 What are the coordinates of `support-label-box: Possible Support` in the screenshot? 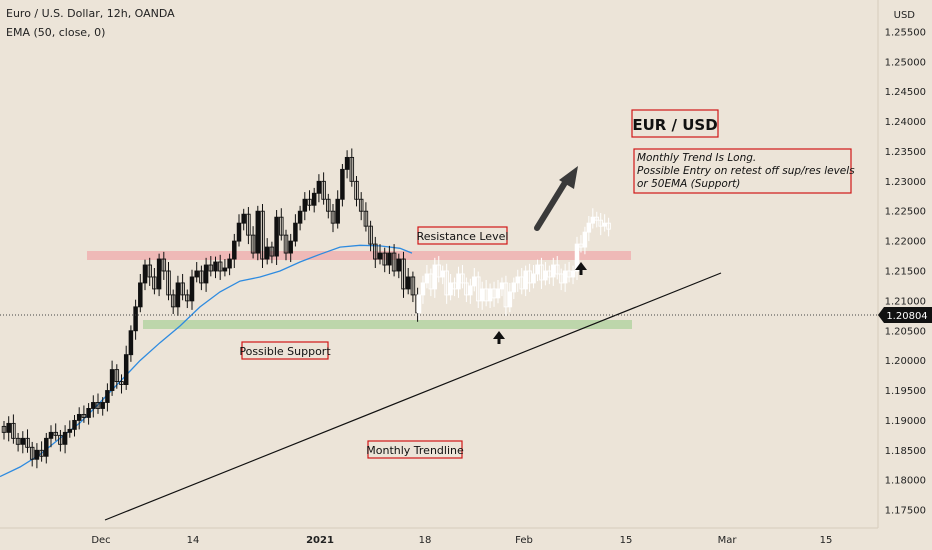 It's located at (285, 350).